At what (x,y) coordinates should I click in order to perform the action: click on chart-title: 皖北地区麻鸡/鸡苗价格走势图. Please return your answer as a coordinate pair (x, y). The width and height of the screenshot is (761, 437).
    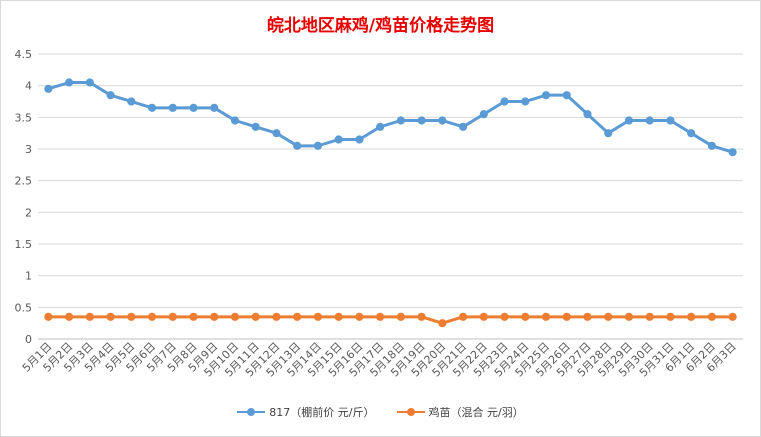
    Looking at the image, I should click on (380, 26).